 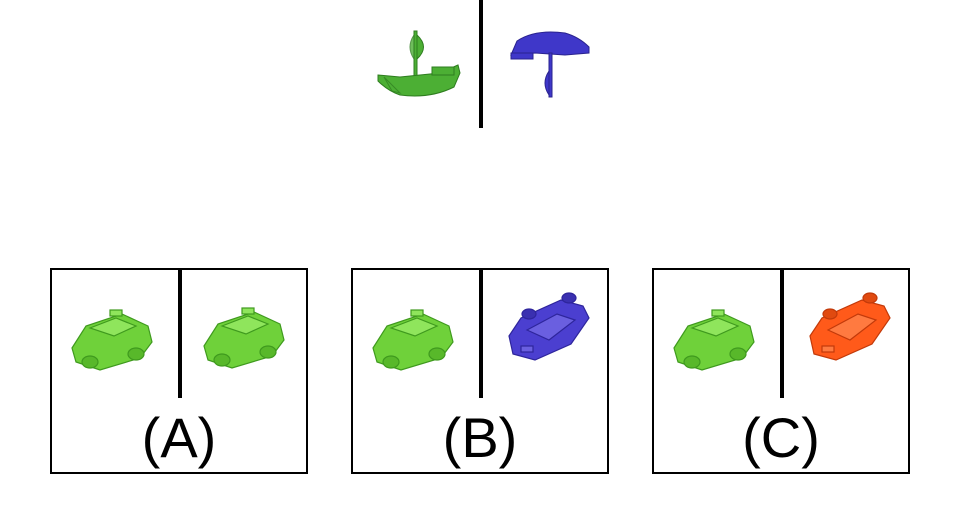 I want to click on option-b-divider, so click(x=481, y=334).